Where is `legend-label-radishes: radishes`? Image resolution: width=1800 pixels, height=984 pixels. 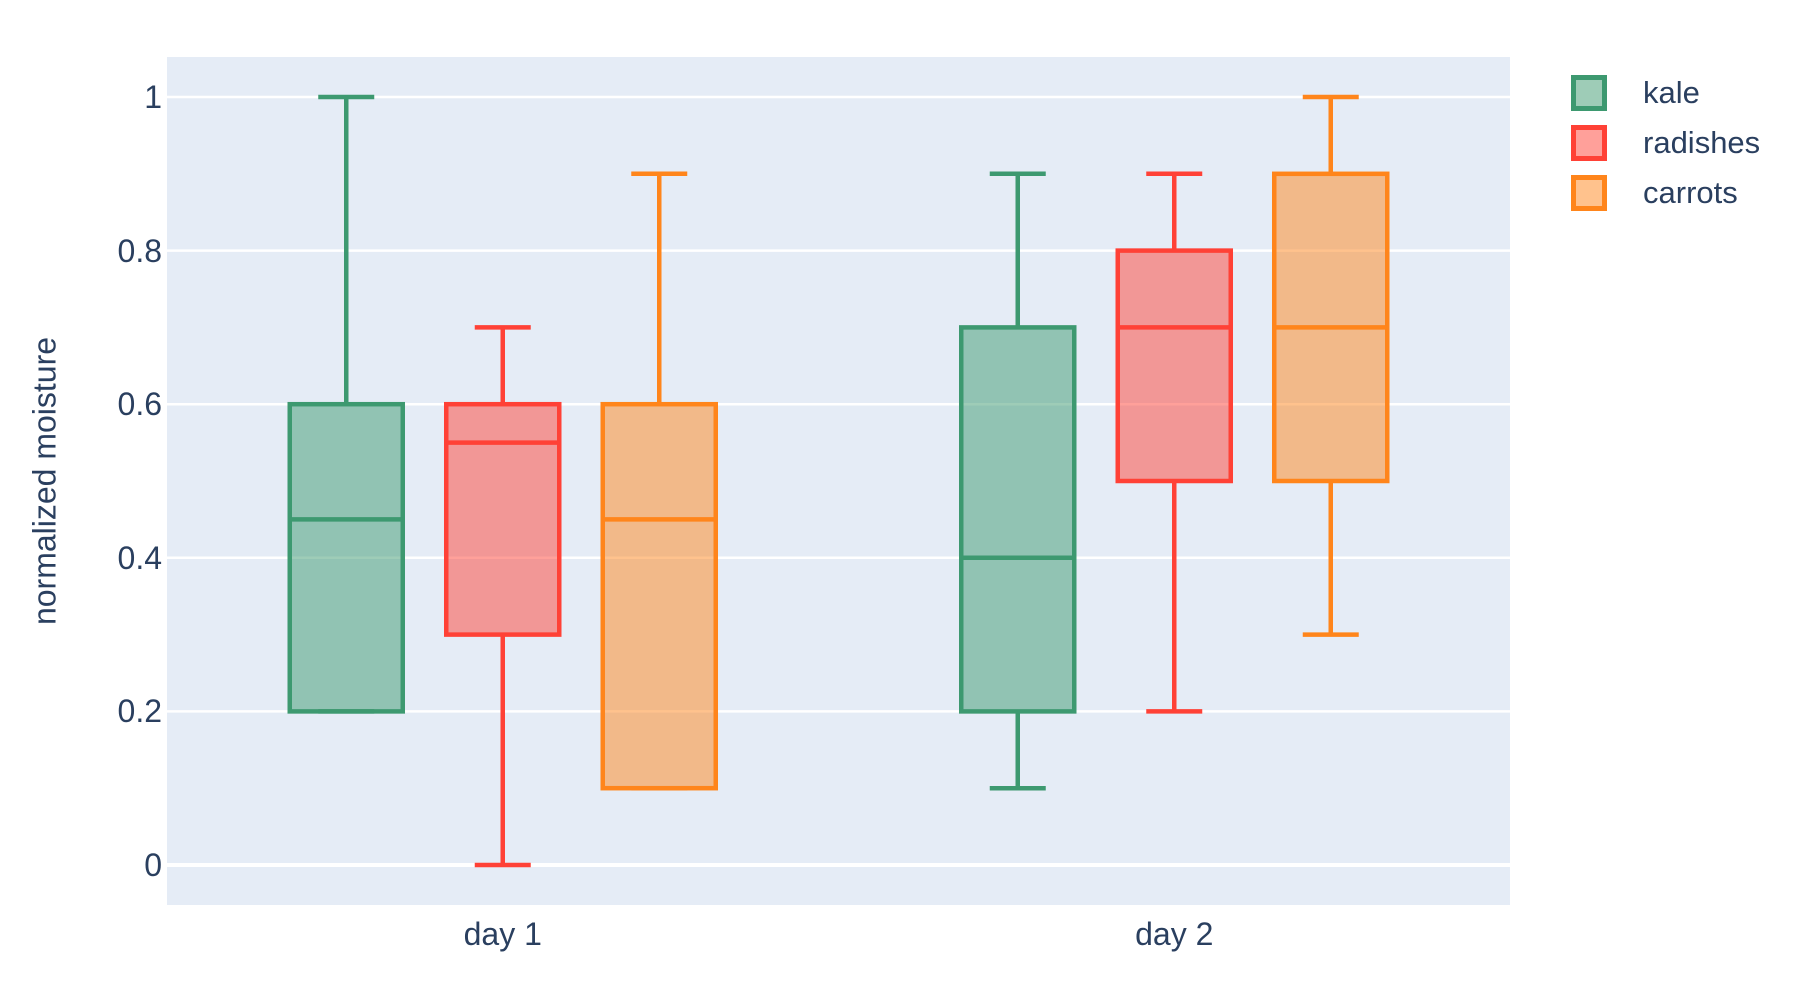
legend-label-radishes: radishes is located at coordinates (1702, 142).